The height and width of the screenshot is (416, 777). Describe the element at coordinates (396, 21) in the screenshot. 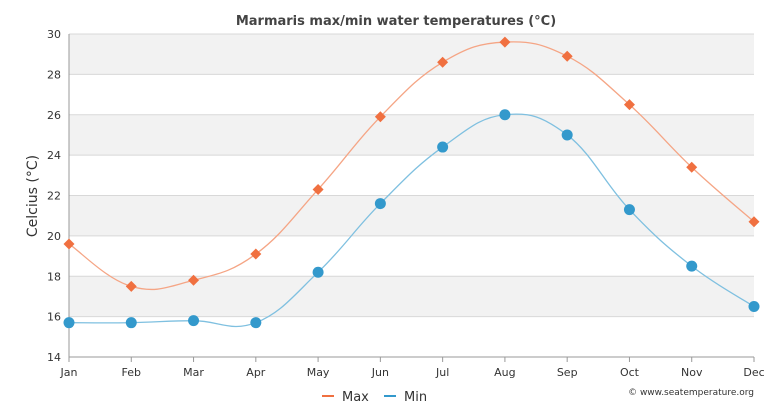

I see `chart-title: Marmaris max/min water temperatures (°C)` at that location.